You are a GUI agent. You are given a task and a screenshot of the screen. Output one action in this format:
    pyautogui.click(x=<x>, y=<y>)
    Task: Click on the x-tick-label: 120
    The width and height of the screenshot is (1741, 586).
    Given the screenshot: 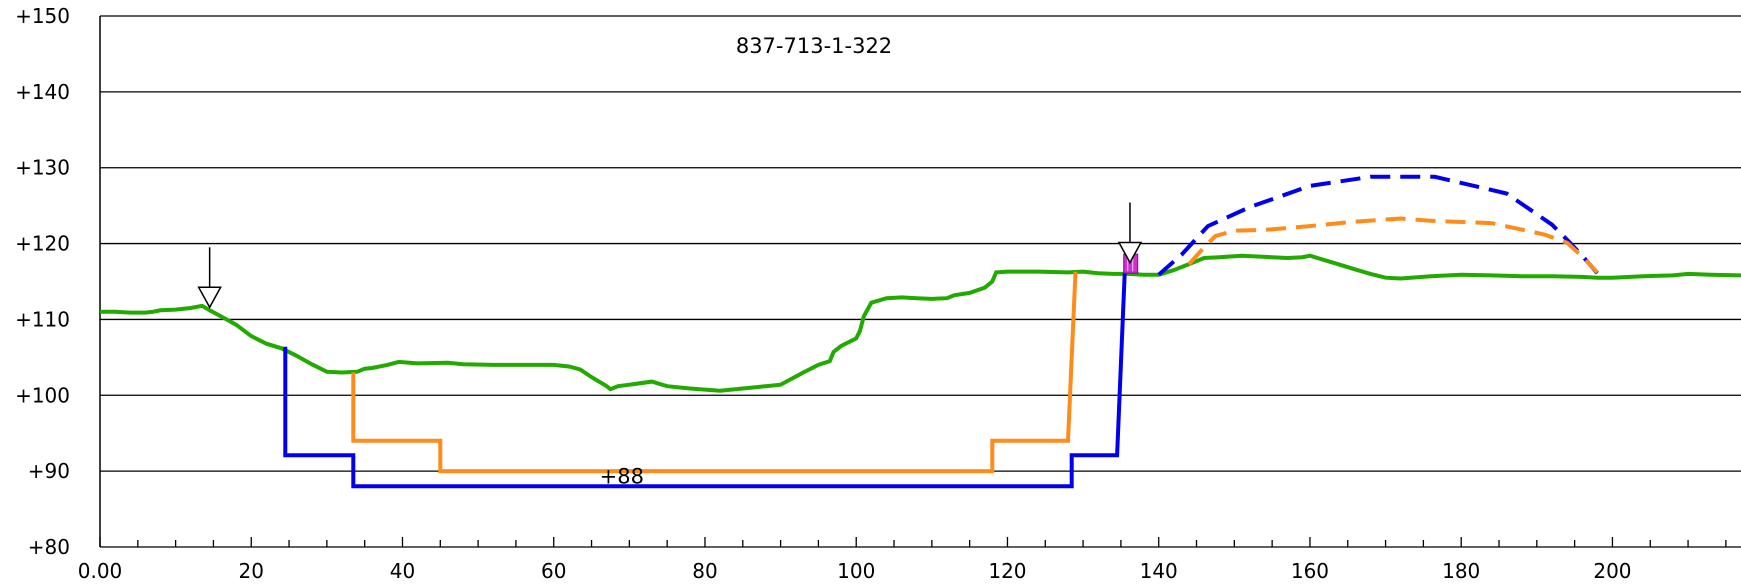 What is the action you would take?
    pyautogui.click(x=1007, y=571)
    